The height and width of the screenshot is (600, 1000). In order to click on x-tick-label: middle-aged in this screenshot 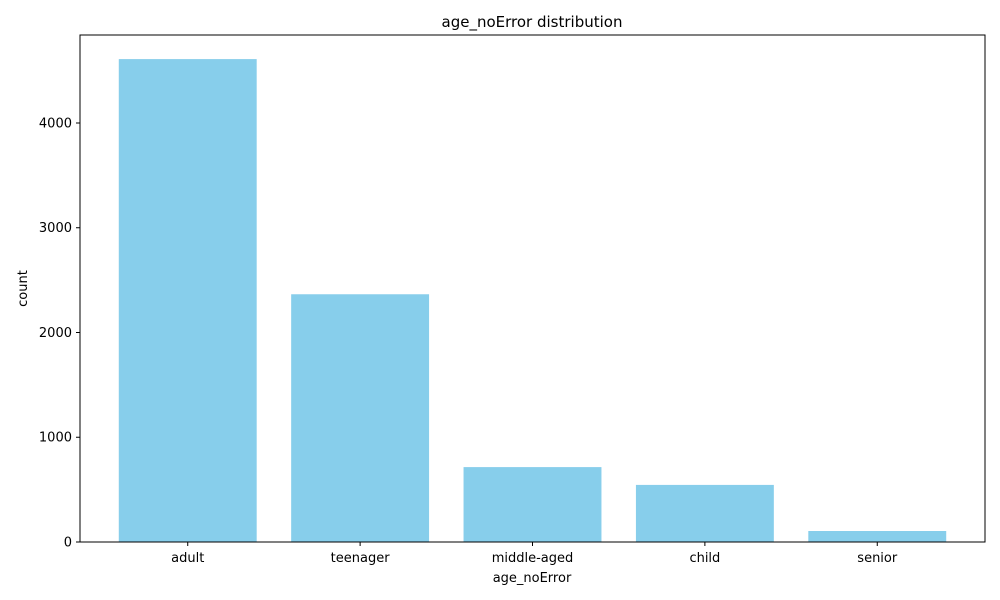, I will do `click(533, 558)`.